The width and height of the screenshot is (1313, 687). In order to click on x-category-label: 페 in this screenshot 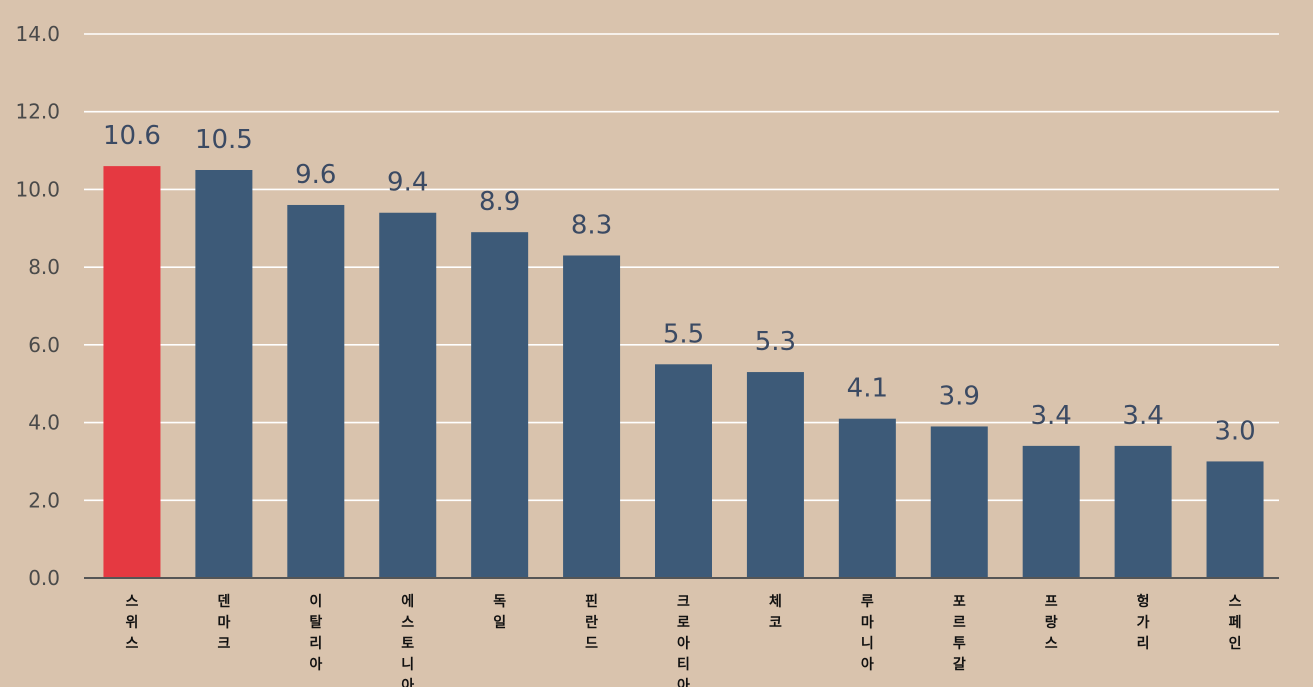, I will do `click(1235, 623)`.